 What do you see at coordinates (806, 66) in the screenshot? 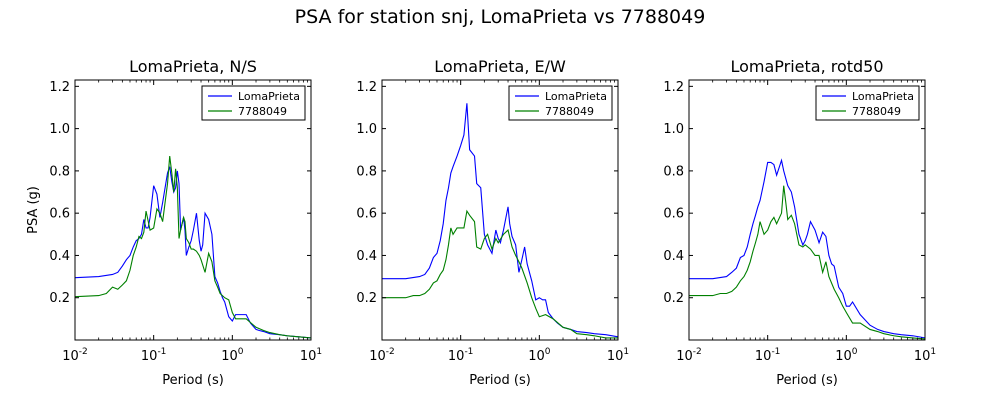
I see `chart-title: LomaPrieta, rotd50` at bounding box center [806, 66].